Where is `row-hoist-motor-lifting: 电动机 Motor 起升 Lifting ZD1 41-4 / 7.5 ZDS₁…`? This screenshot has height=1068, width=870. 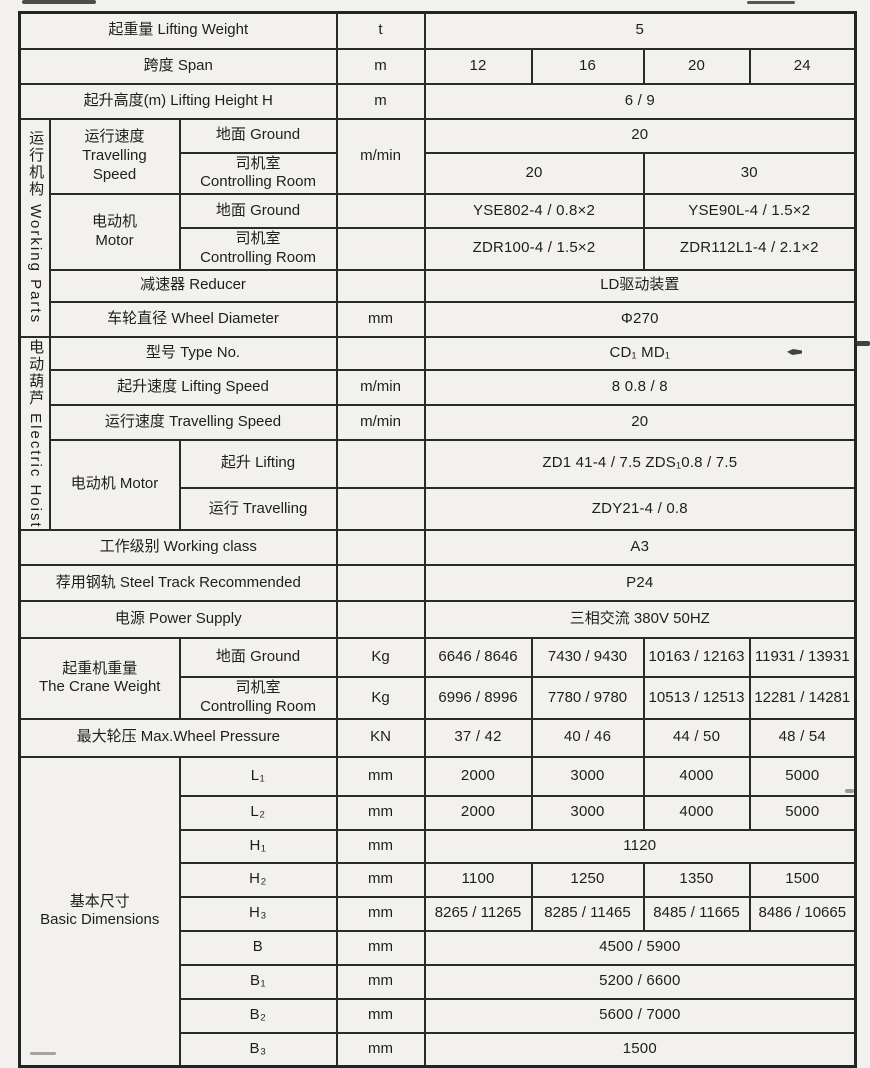 row-hoist-motor-lifting: 电动机 Motor 起升 Lifting ZD1 41-4 / 7.5 ZDS₁… is located at coordinates (438, 485).